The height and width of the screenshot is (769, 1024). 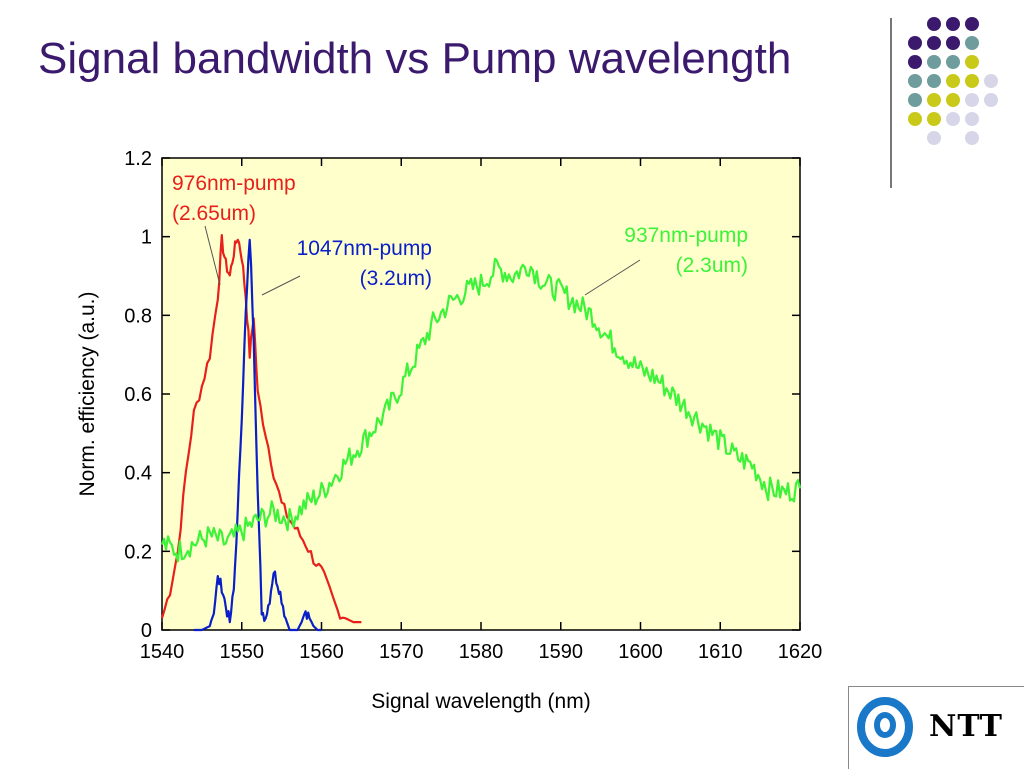 What do you see at coordinates (891, 103) in the screenshot?
I see `divider-line` at bounding box center [891, 103].